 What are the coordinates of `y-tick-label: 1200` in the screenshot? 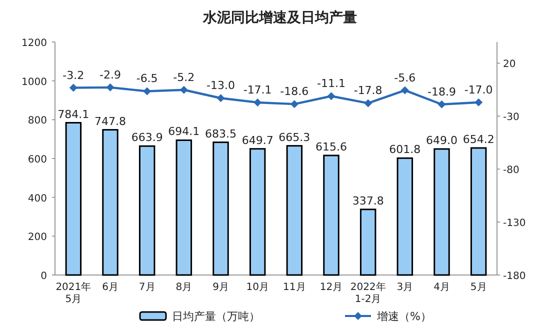 It's located at (34, 43).